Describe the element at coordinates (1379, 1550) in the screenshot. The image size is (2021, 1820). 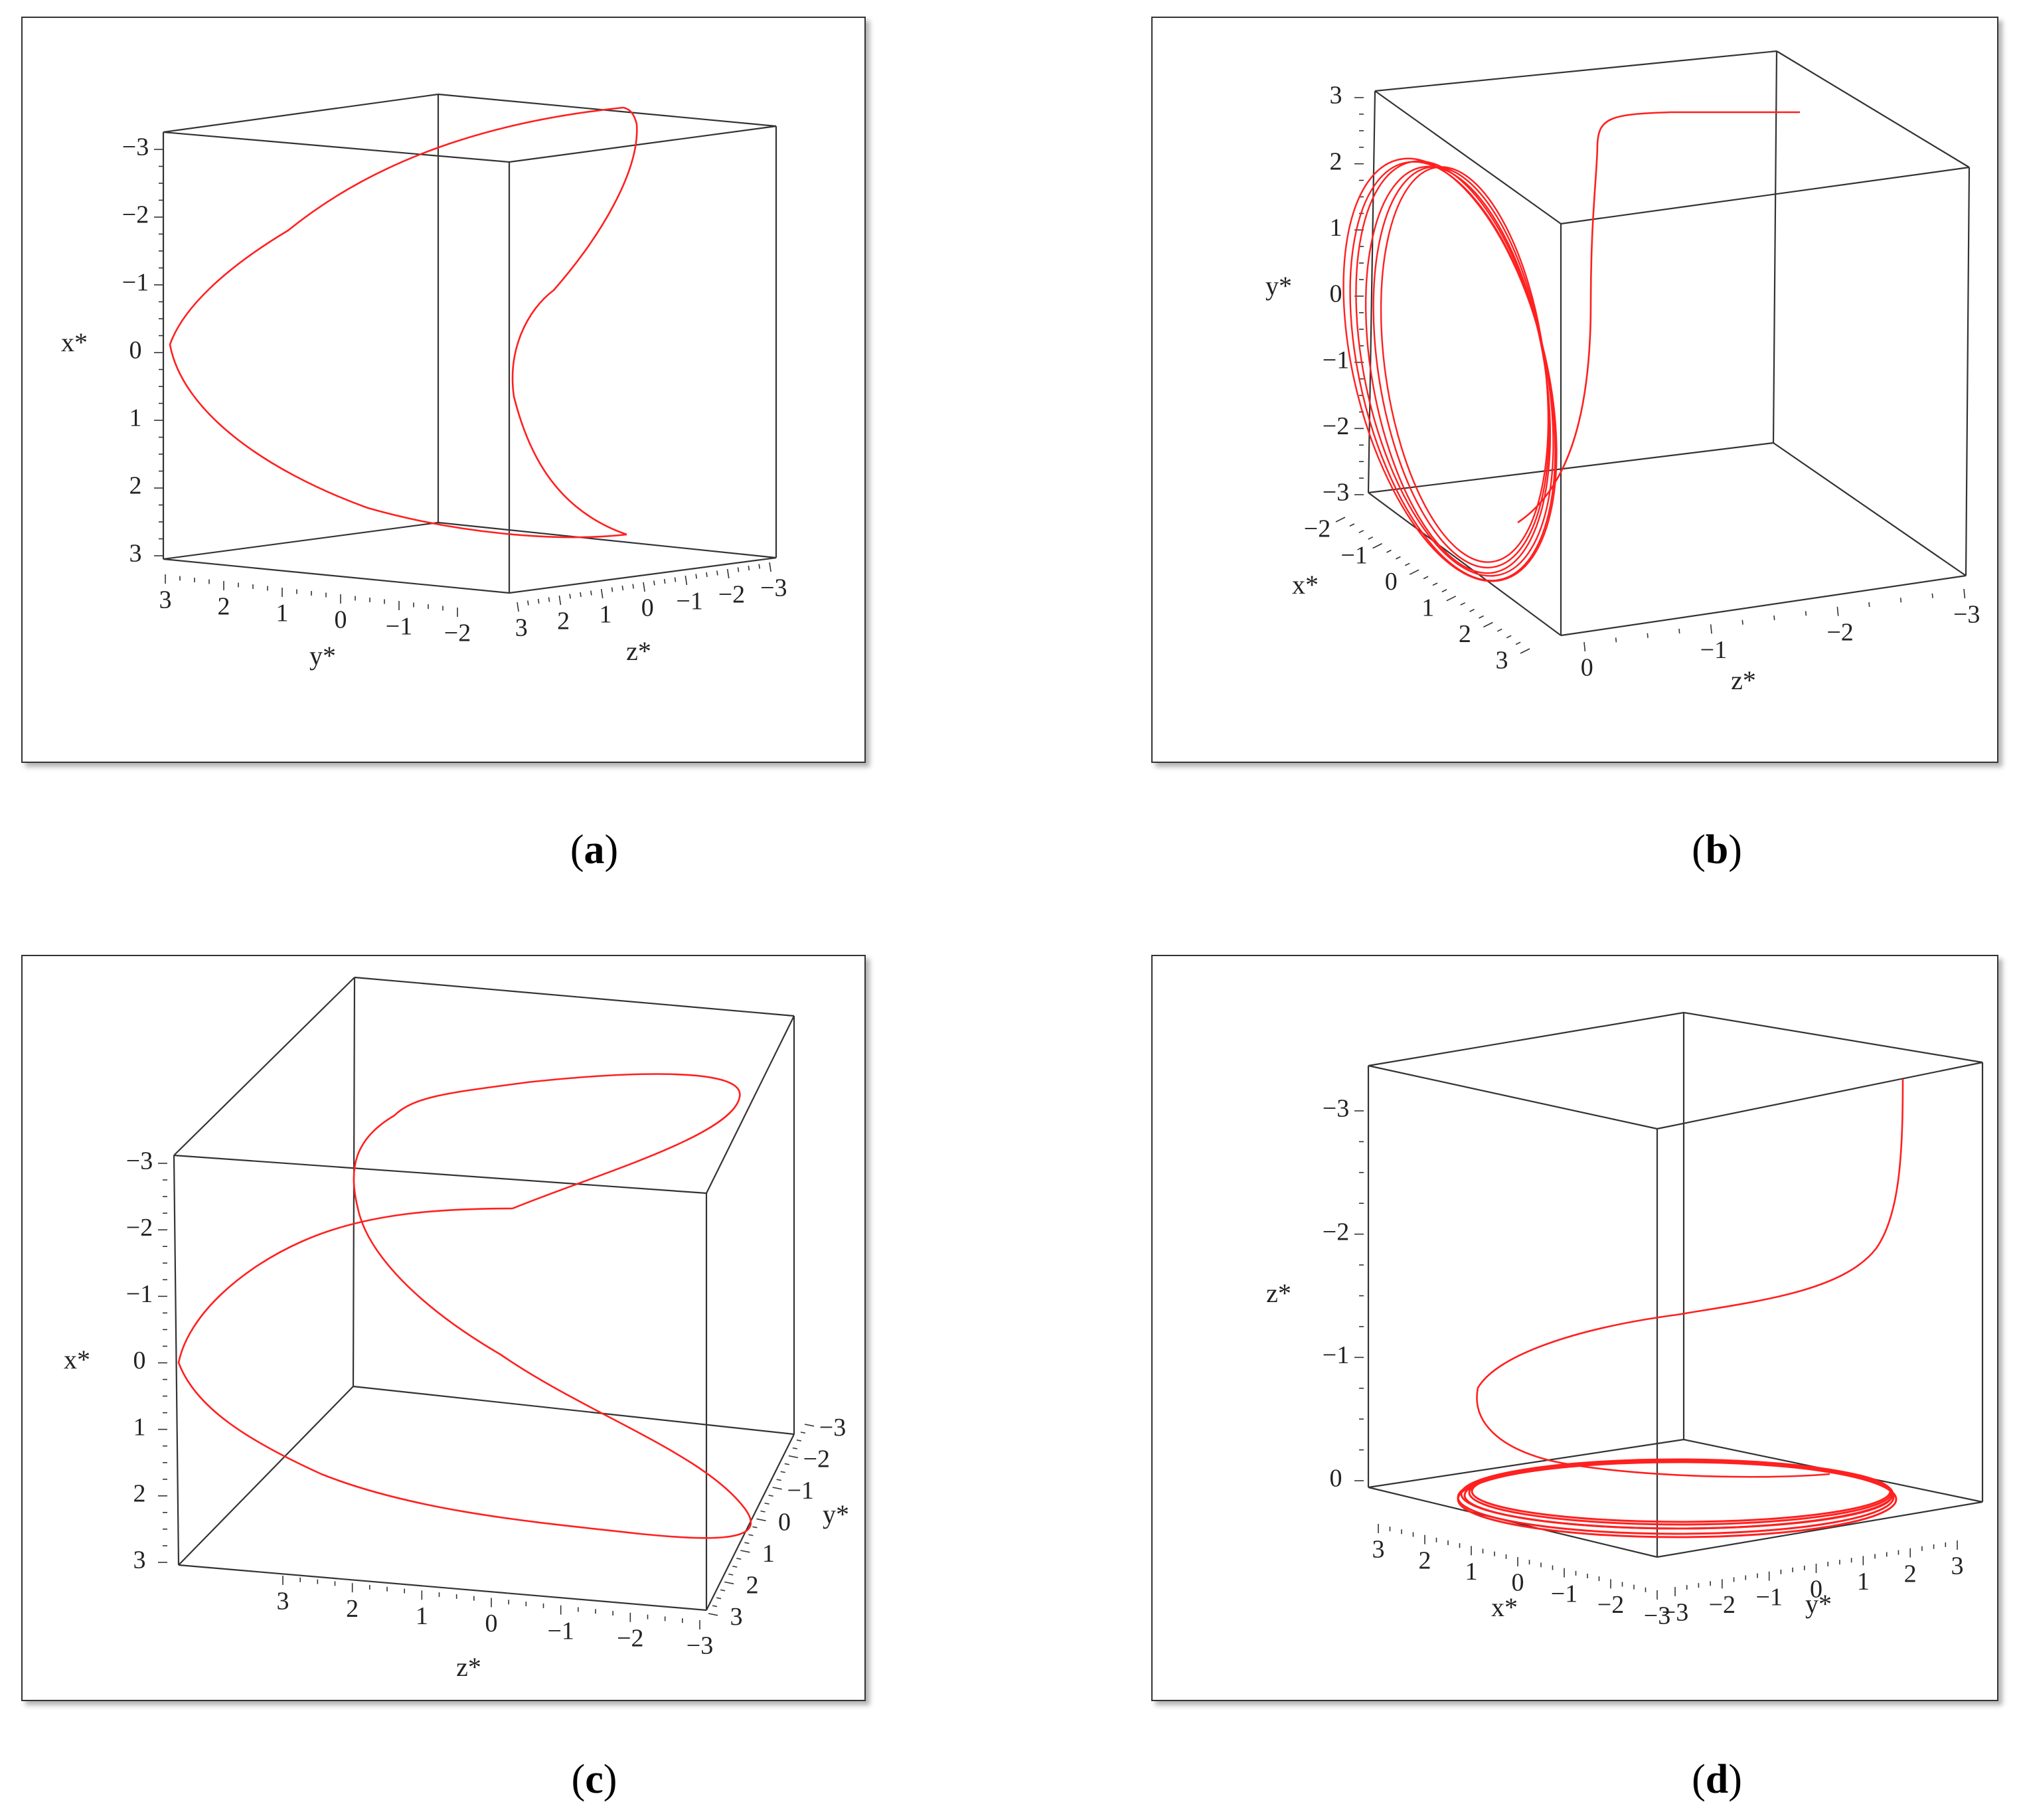
I see `tick-label-d-bl-0: 3` at that location.